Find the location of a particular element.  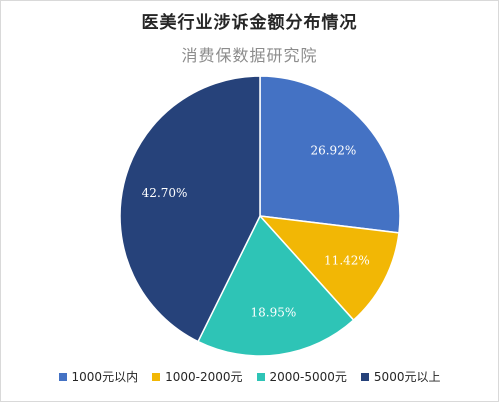

legend-label: 1000-2000元 is located at coordinates (204, 377).